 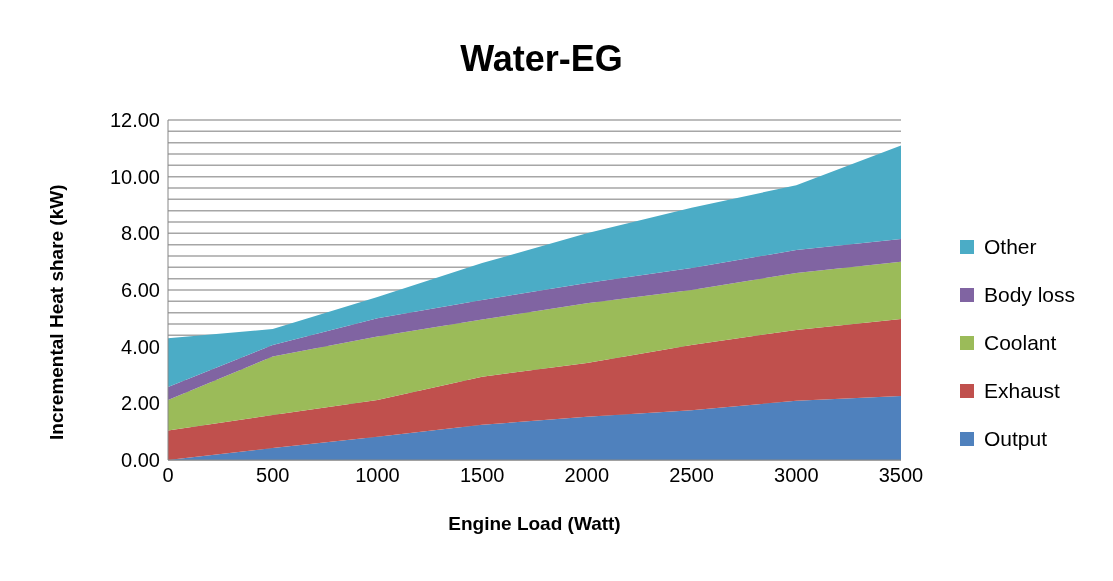 I want to click on x-axis-title: Engine Load (Watt), so click(x=534, y=523).